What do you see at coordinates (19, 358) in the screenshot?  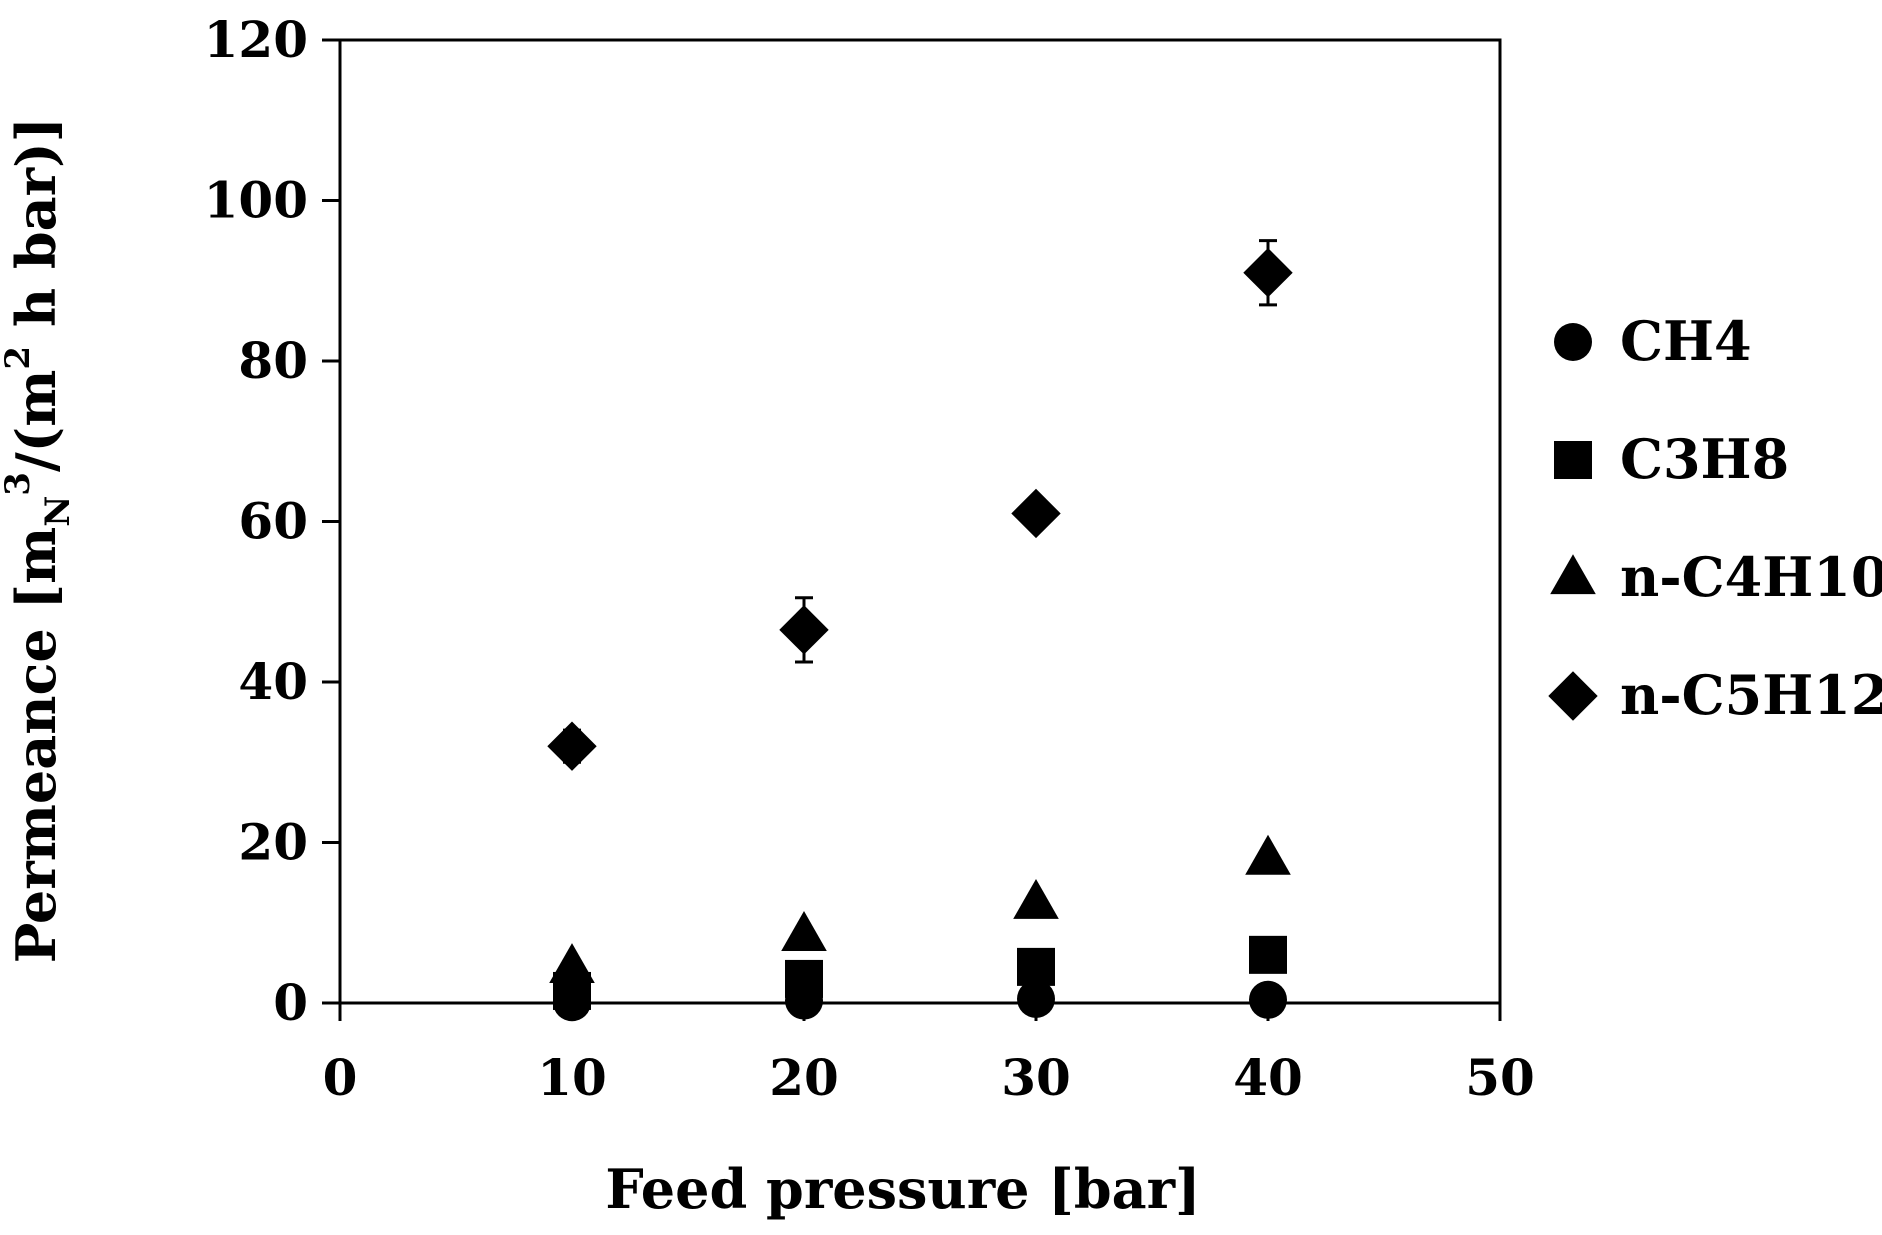 I see `y-axis-title-part: 2` at bounding box center [19, 358].